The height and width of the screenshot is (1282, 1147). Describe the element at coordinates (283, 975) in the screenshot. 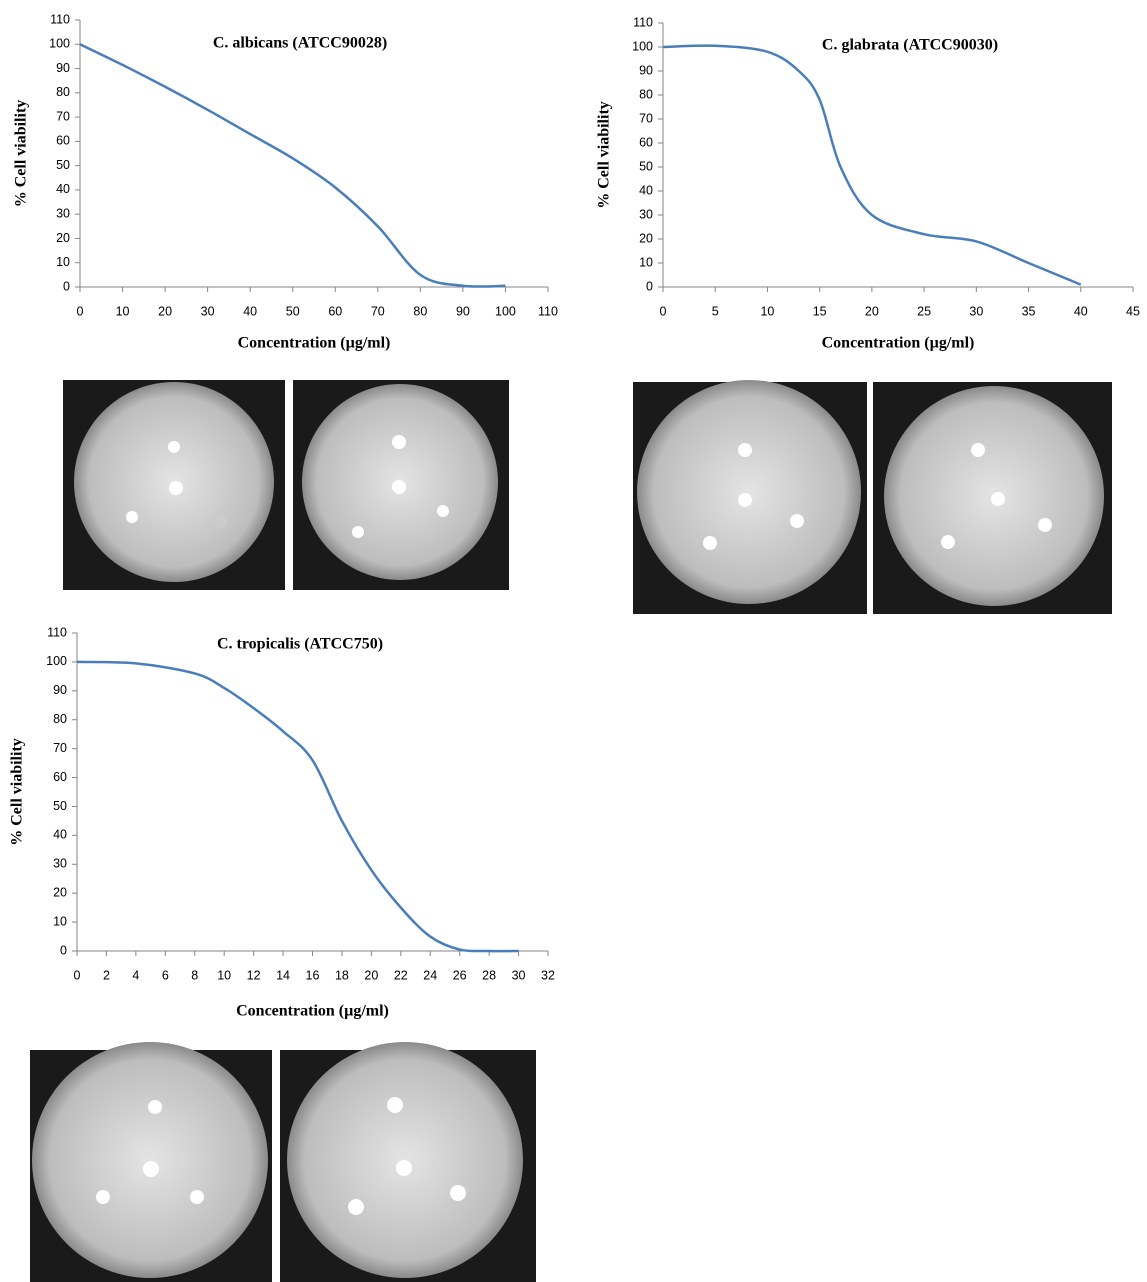

I see `x-tick-label: 14` at that location.